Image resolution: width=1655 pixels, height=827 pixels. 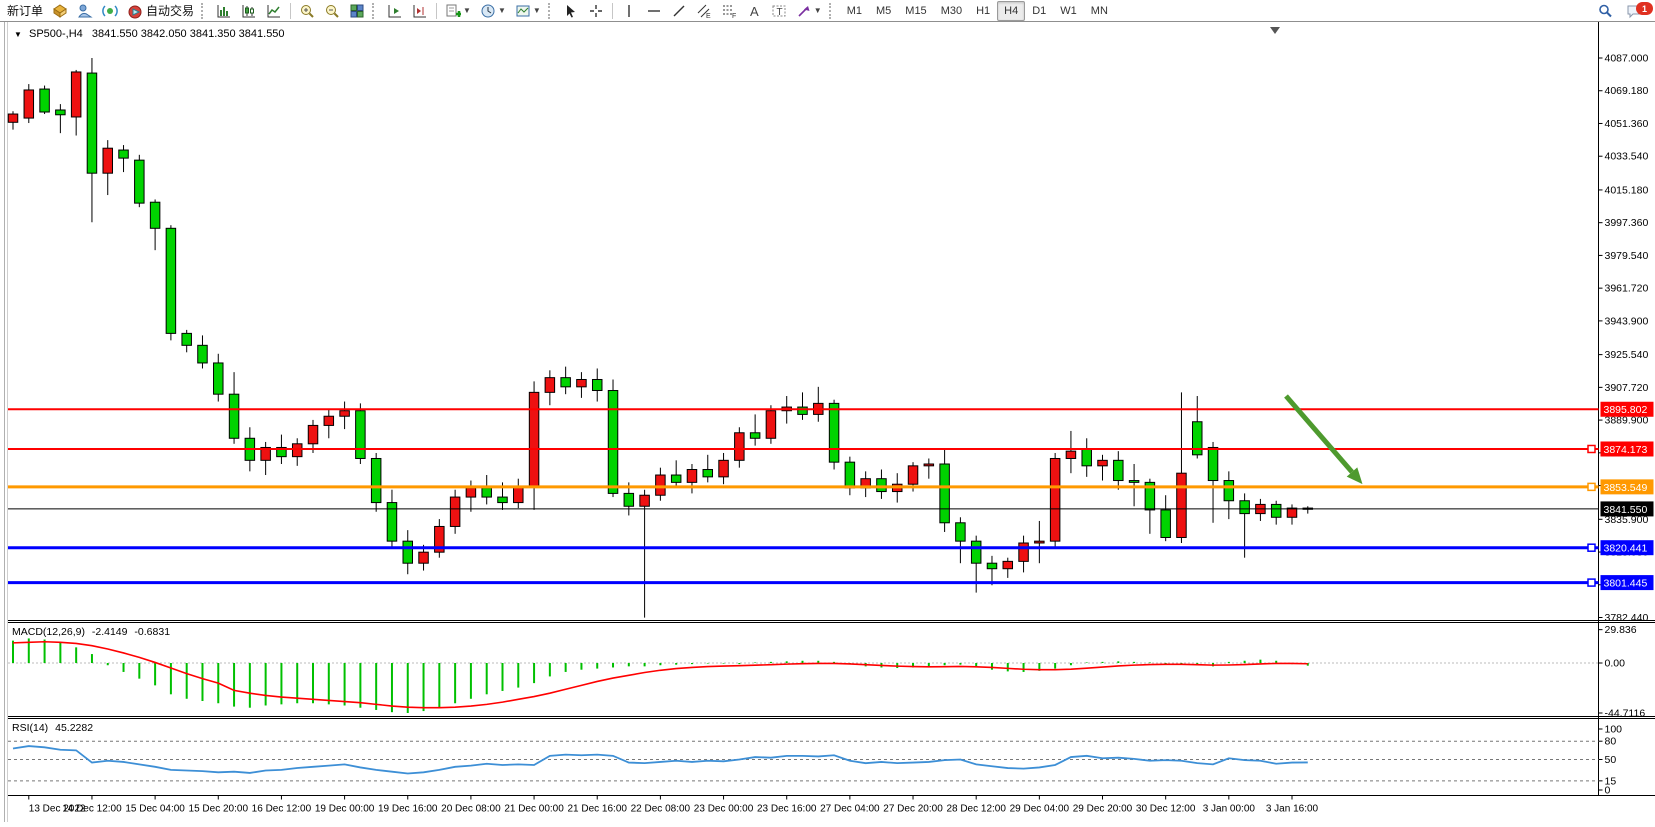 I want to click on rsi-indicator-label: RSI(14) 45.2282, so click(x=52, y=728).